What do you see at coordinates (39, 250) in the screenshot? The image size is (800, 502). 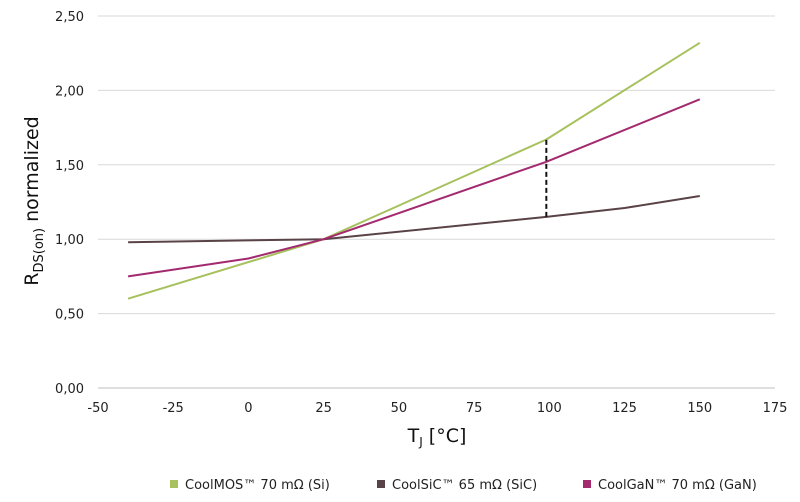 I see `y-axis-label-subscript: DS(on)` at bounding box center [39, 250].